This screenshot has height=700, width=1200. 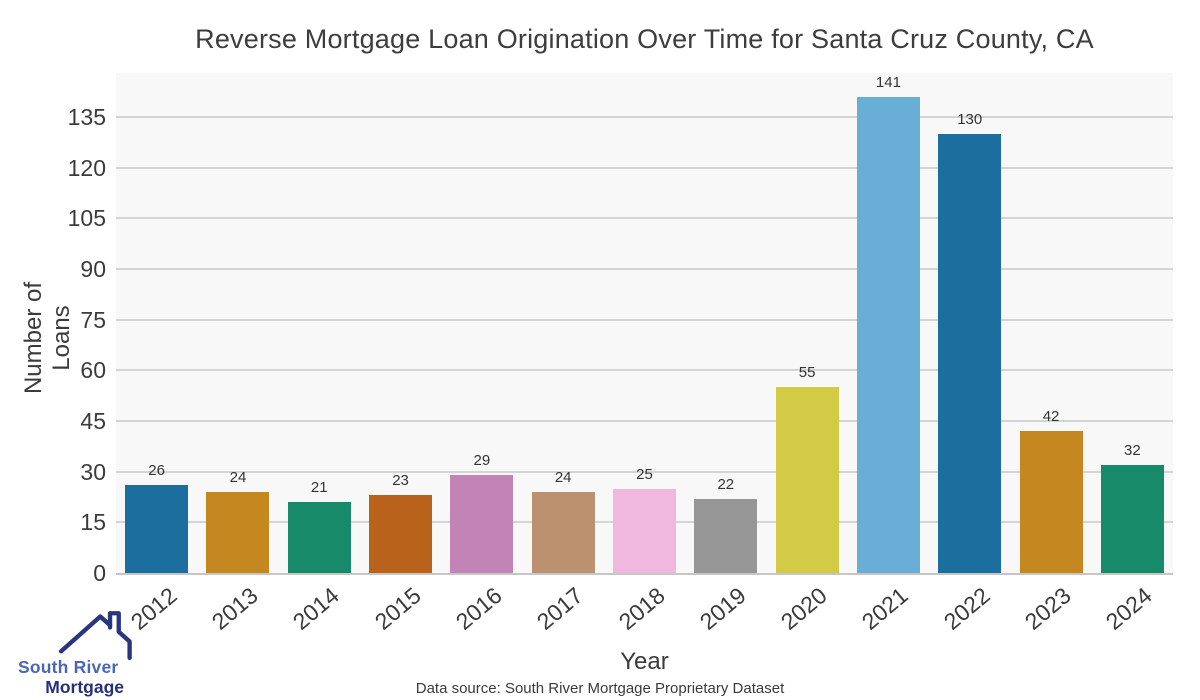 What do you see at coordinates (970, 353) in the screenshot?
I see `bar-2022` at bounding box center [970, 353].